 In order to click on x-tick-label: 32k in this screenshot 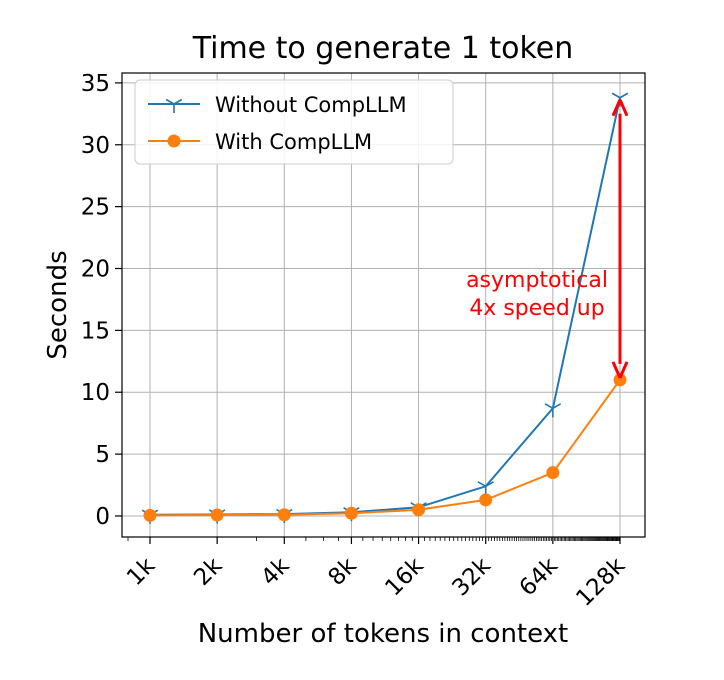, I will do `click(471, 576)`.